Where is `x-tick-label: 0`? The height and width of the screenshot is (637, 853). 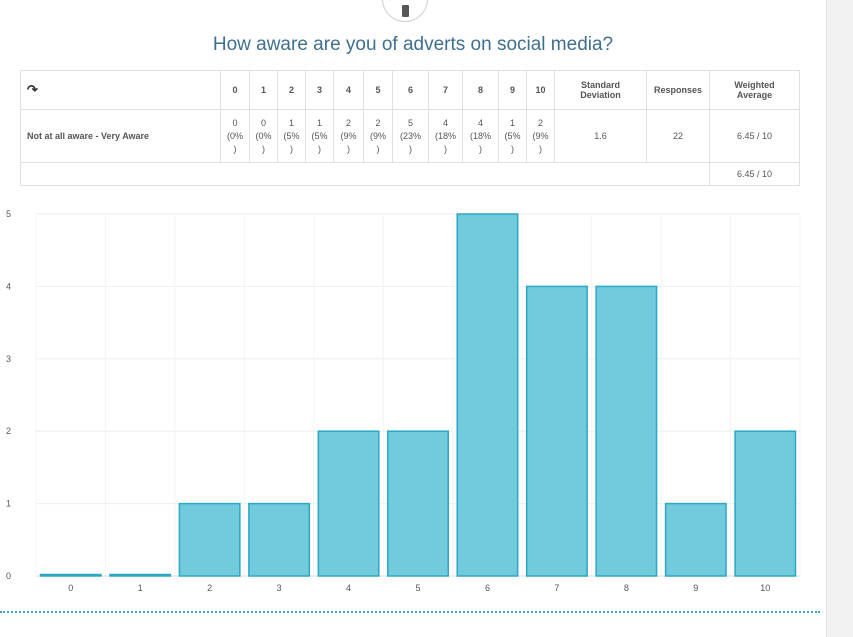 x-tick-label: 0 is located at coordinates (70, 588).